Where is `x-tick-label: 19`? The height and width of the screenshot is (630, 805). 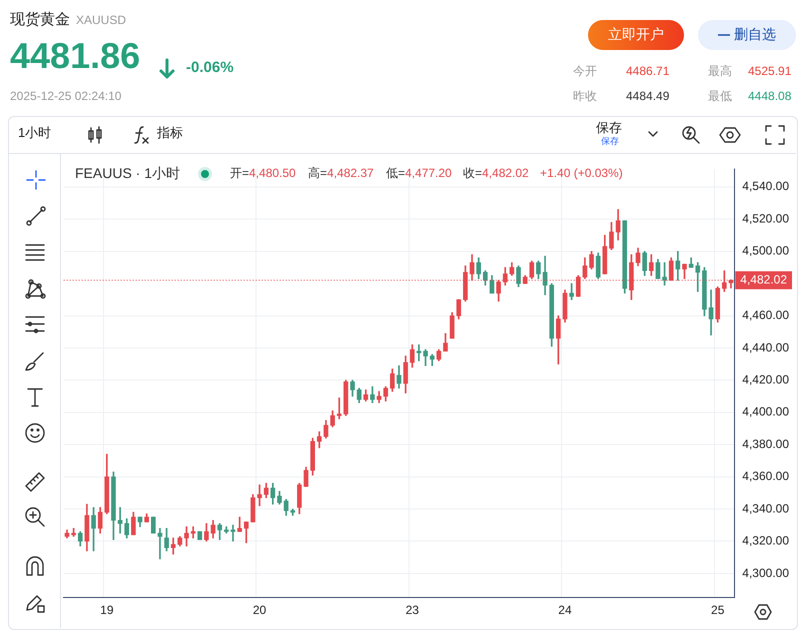
x-tick-label: 19 is located at coordinates (107, 610).